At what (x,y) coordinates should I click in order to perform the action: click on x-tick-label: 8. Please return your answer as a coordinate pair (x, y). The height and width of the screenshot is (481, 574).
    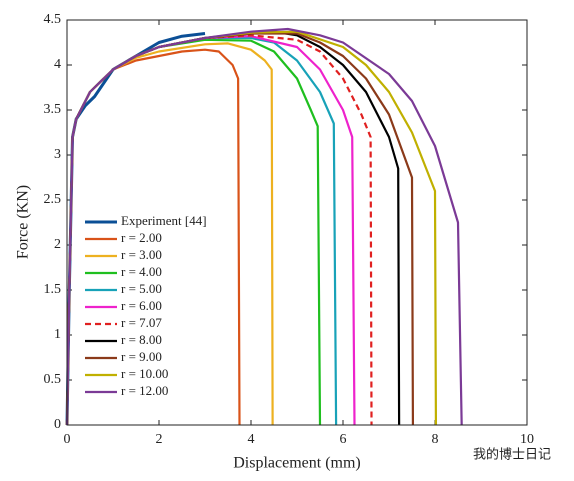
    Looking at the image, I should click on (435, 439).